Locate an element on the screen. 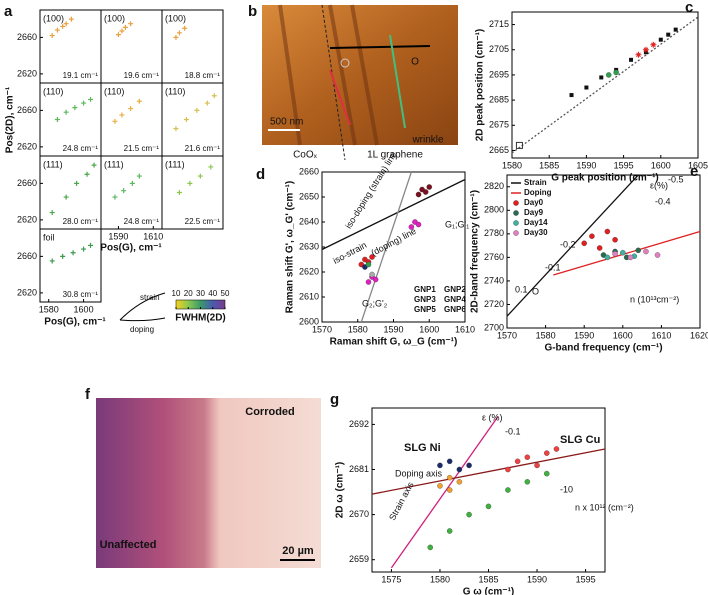 Image resolution: width=708 pixels, height=595 pixels. legend-label: Day9 is located at coordinates (534, 212).